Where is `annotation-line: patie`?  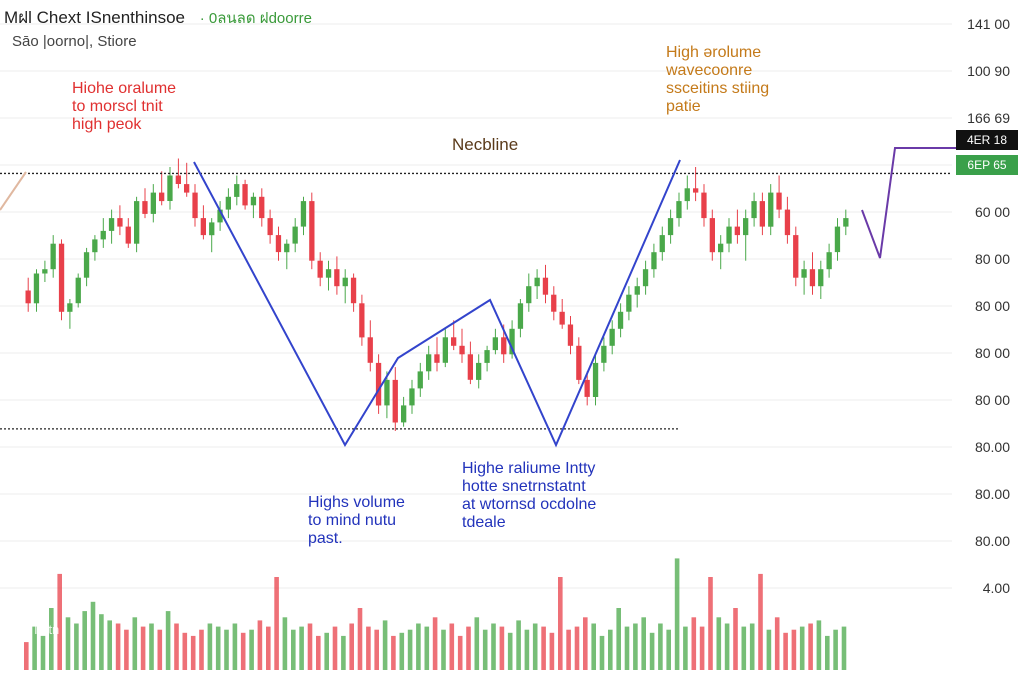 annotation-line: patie is located at coordinates (683, 106).